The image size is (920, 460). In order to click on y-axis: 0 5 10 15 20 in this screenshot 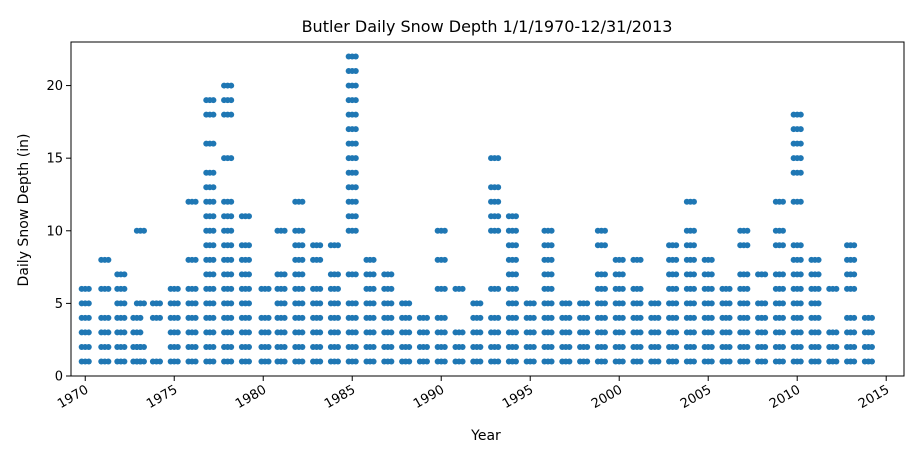, I will do `click(58, 232)`.